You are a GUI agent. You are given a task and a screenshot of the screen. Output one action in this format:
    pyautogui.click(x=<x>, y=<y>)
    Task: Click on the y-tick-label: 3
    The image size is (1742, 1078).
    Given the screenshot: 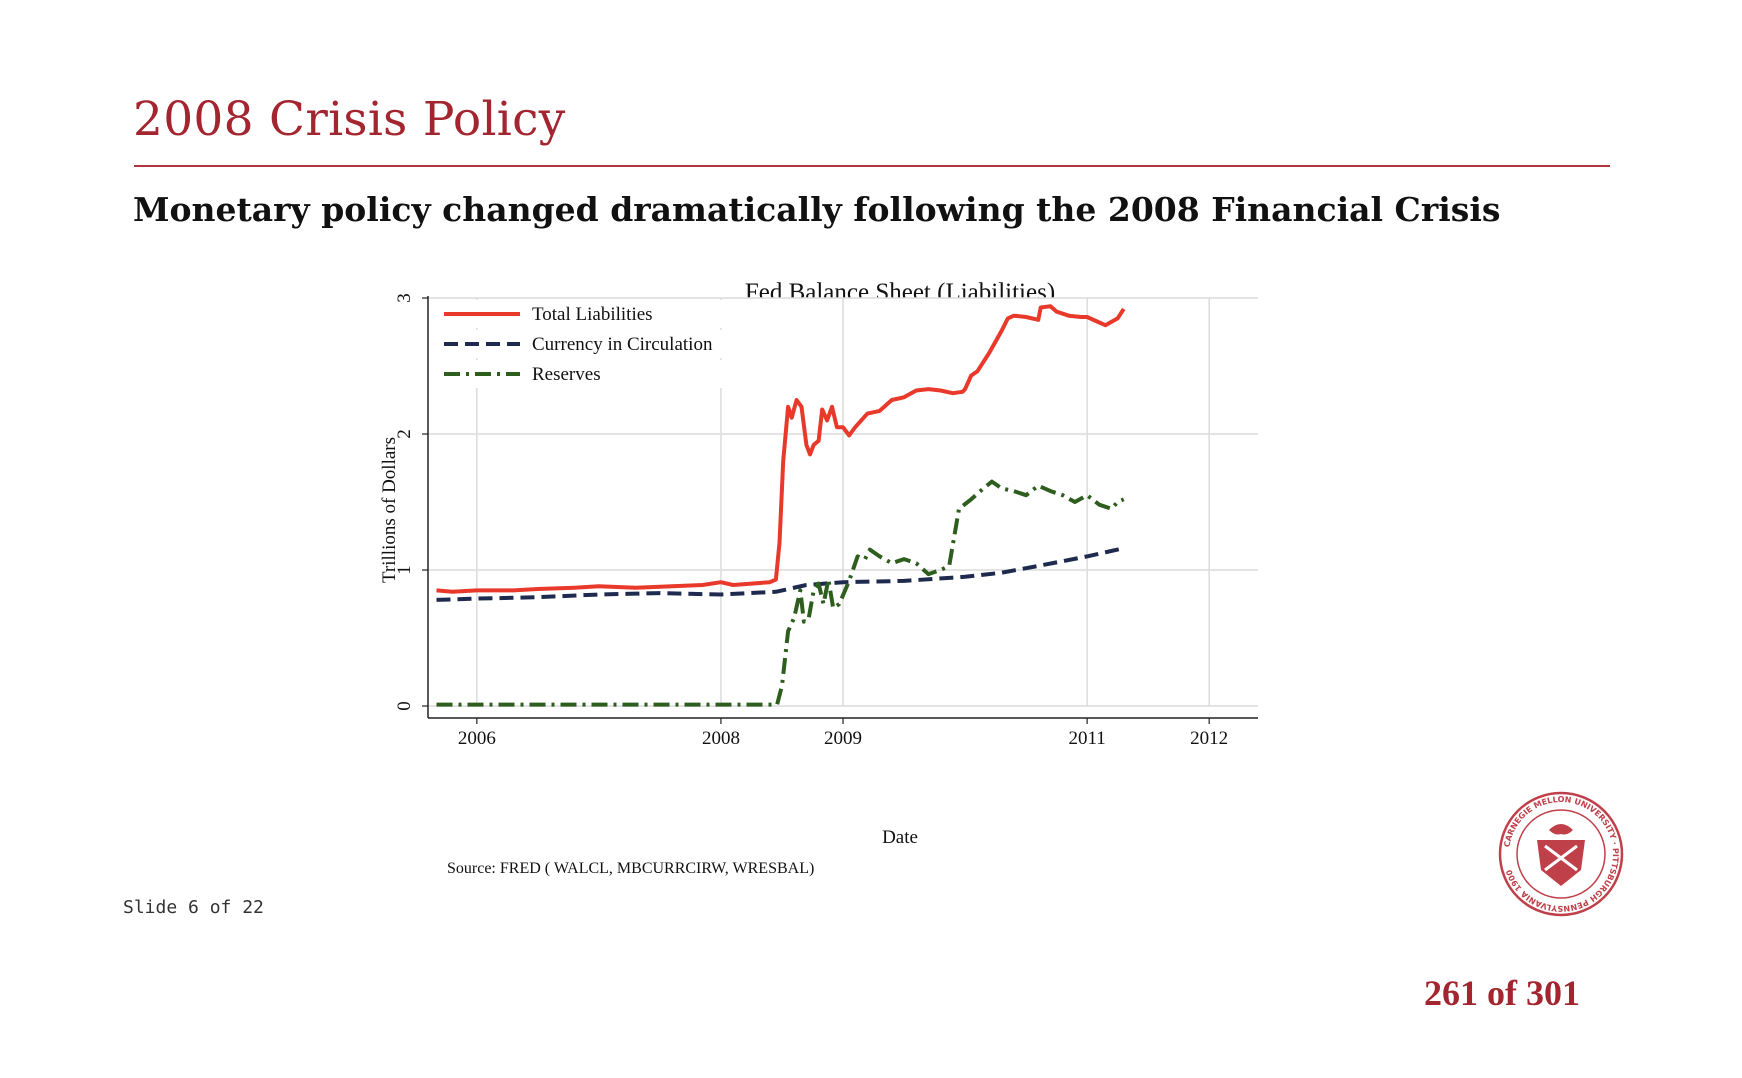 What is the action you would take?
    pyautogui.click(x=404, y=298)
    